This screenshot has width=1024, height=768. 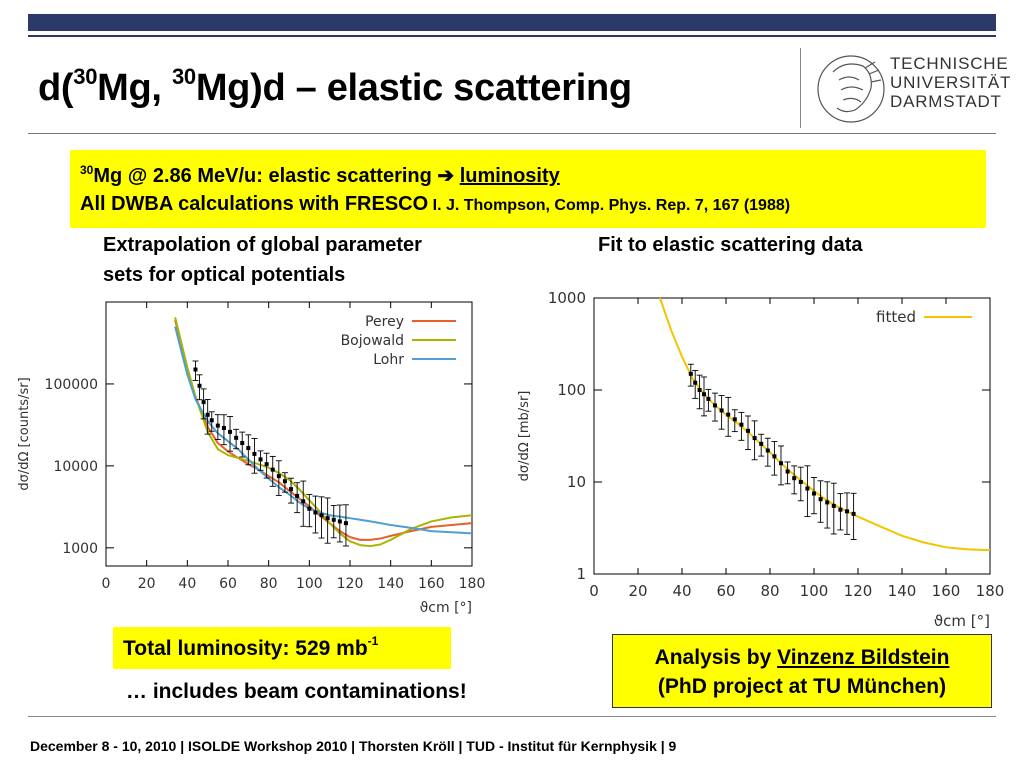 I want to click on y-tick-label: 1, so click(x=581, y=574).